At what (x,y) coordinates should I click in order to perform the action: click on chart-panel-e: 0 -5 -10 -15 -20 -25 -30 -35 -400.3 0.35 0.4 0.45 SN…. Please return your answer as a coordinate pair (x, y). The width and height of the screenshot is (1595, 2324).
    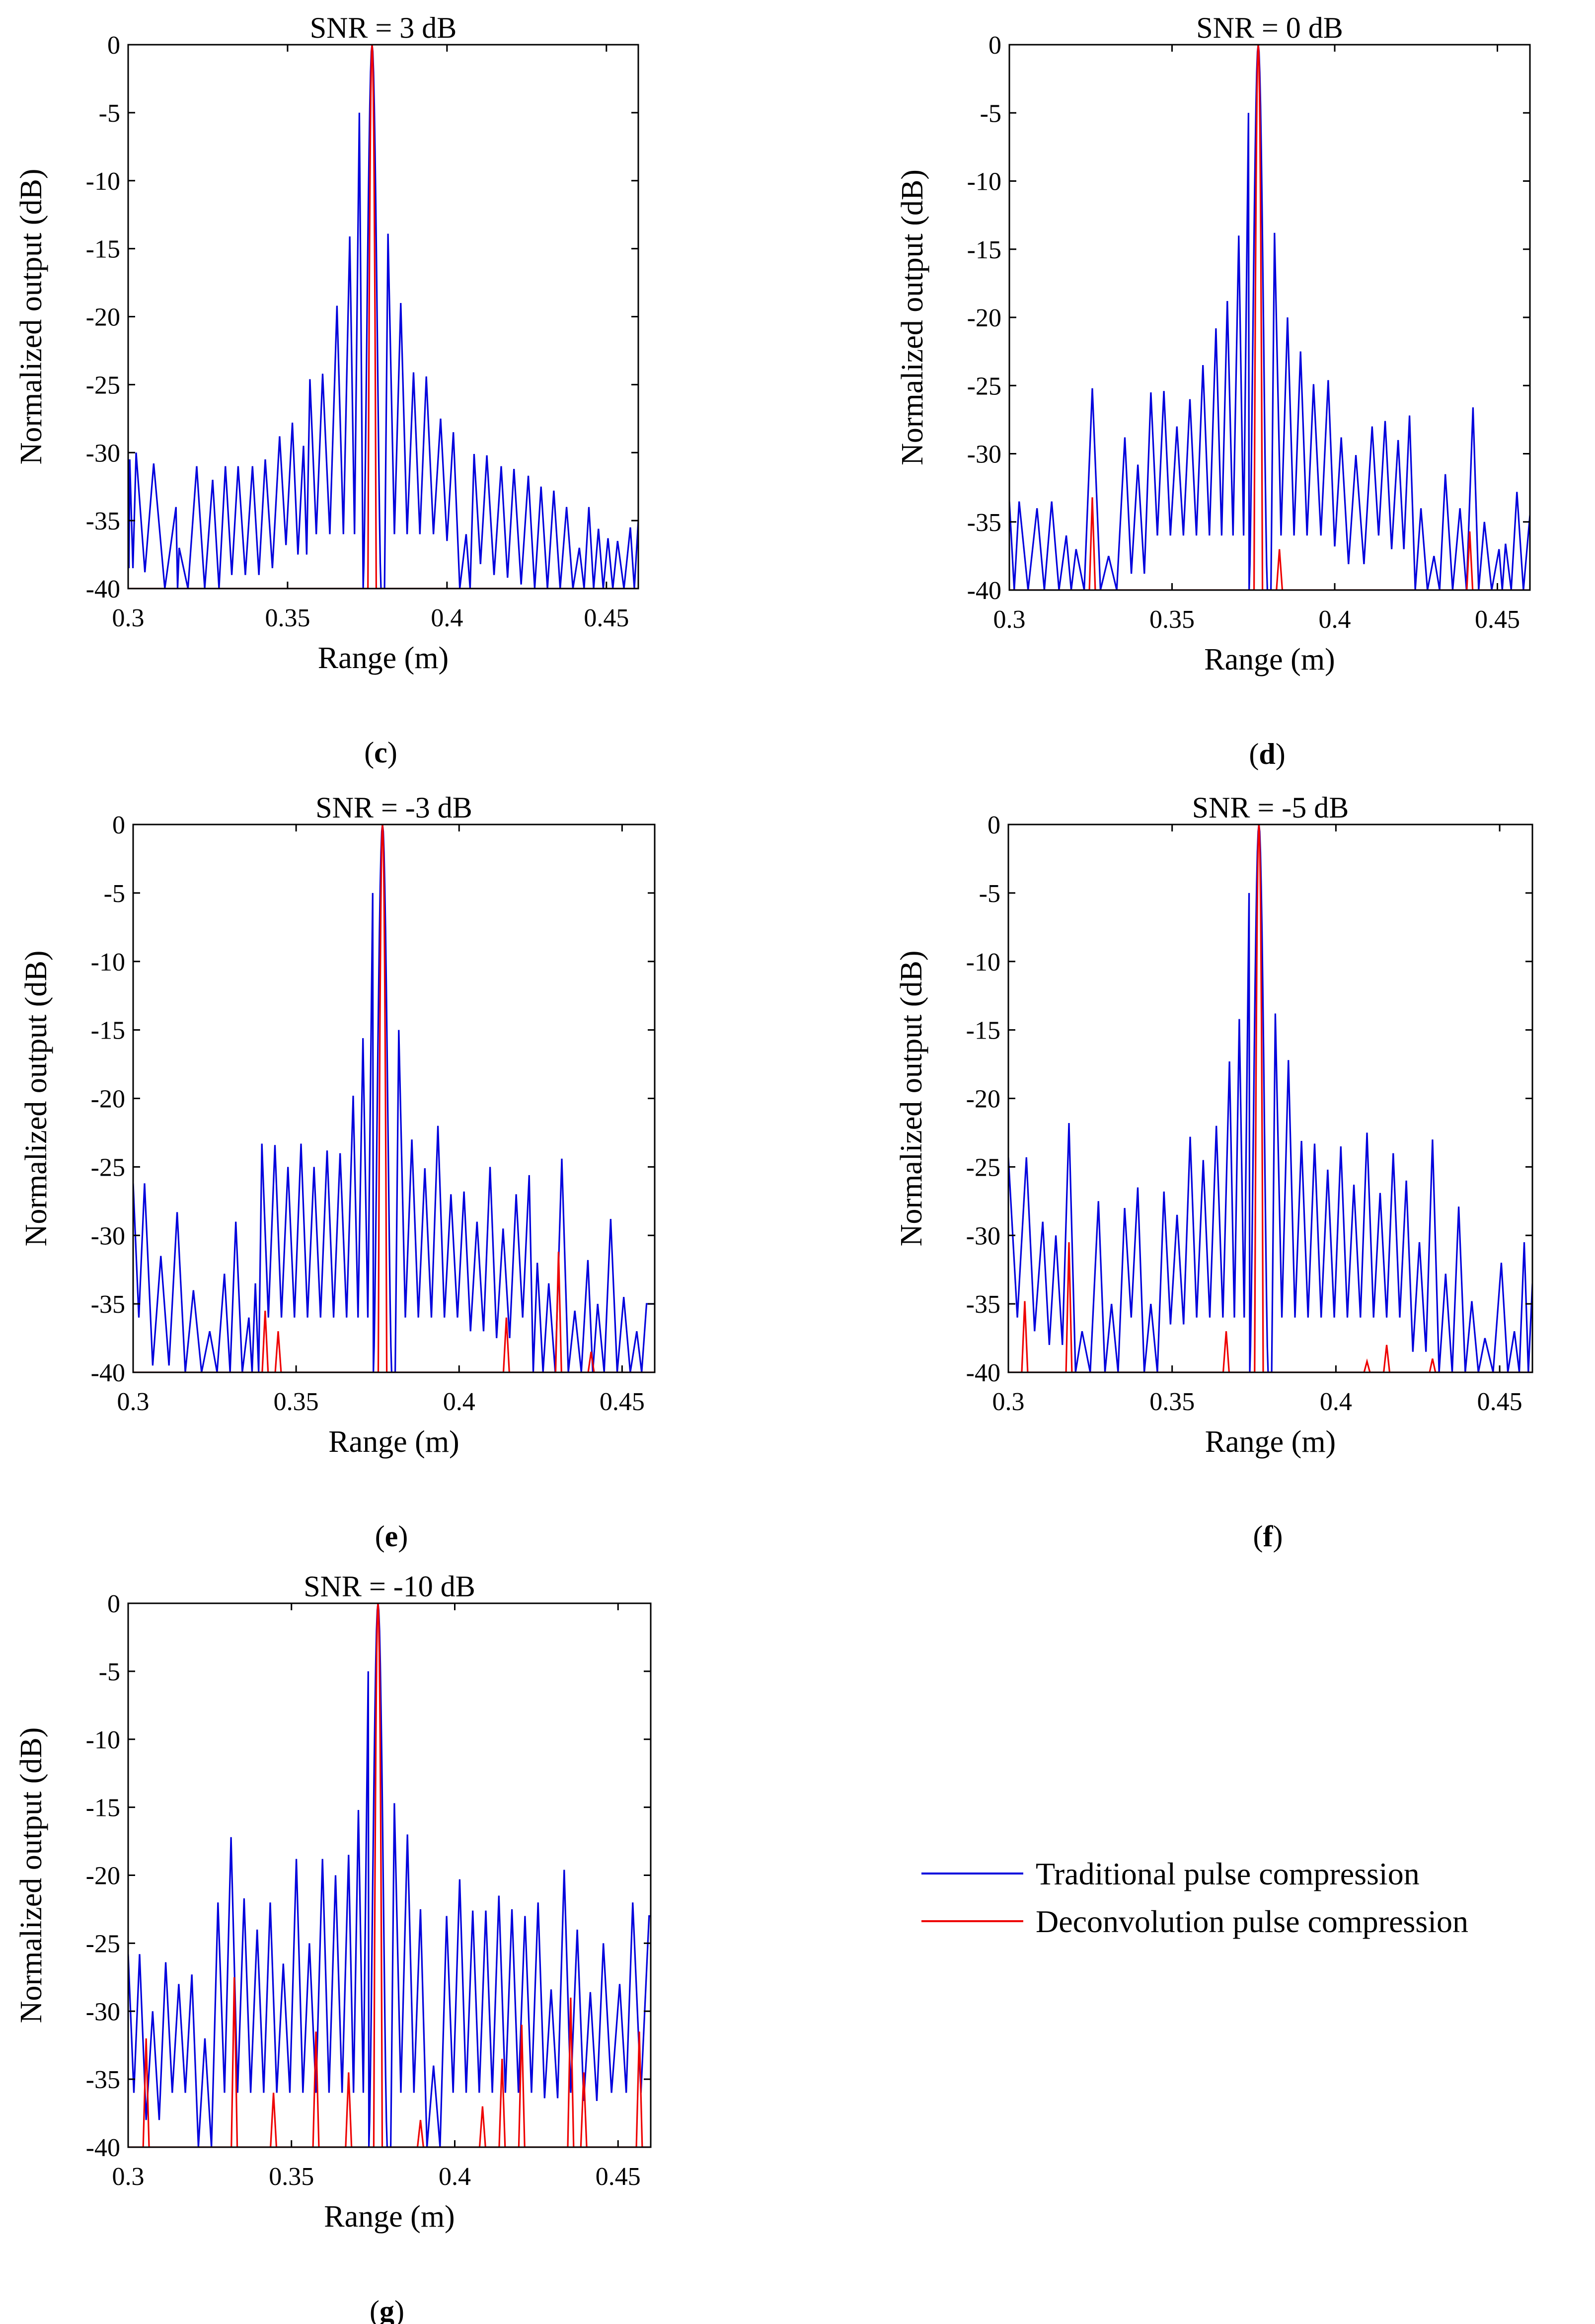
    Looking at the image, I should click on (337, 1172).